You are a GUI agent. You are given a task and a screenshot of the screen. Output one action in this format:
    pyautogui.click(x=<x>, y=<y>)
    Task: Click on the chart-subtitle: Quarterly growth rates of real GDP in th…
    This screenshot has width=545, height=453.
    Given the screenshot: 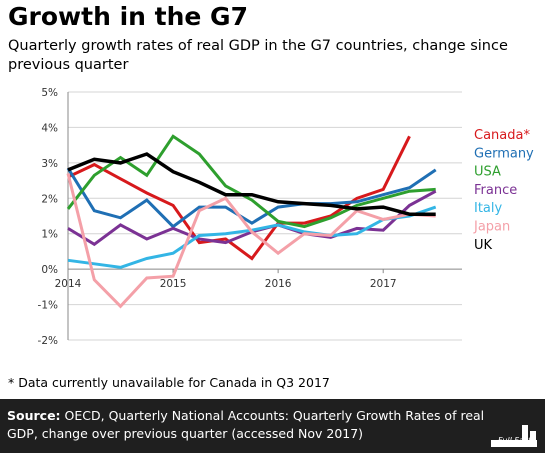 What is the action you would take?
    pyautogui.click(x=258, y=55)
    